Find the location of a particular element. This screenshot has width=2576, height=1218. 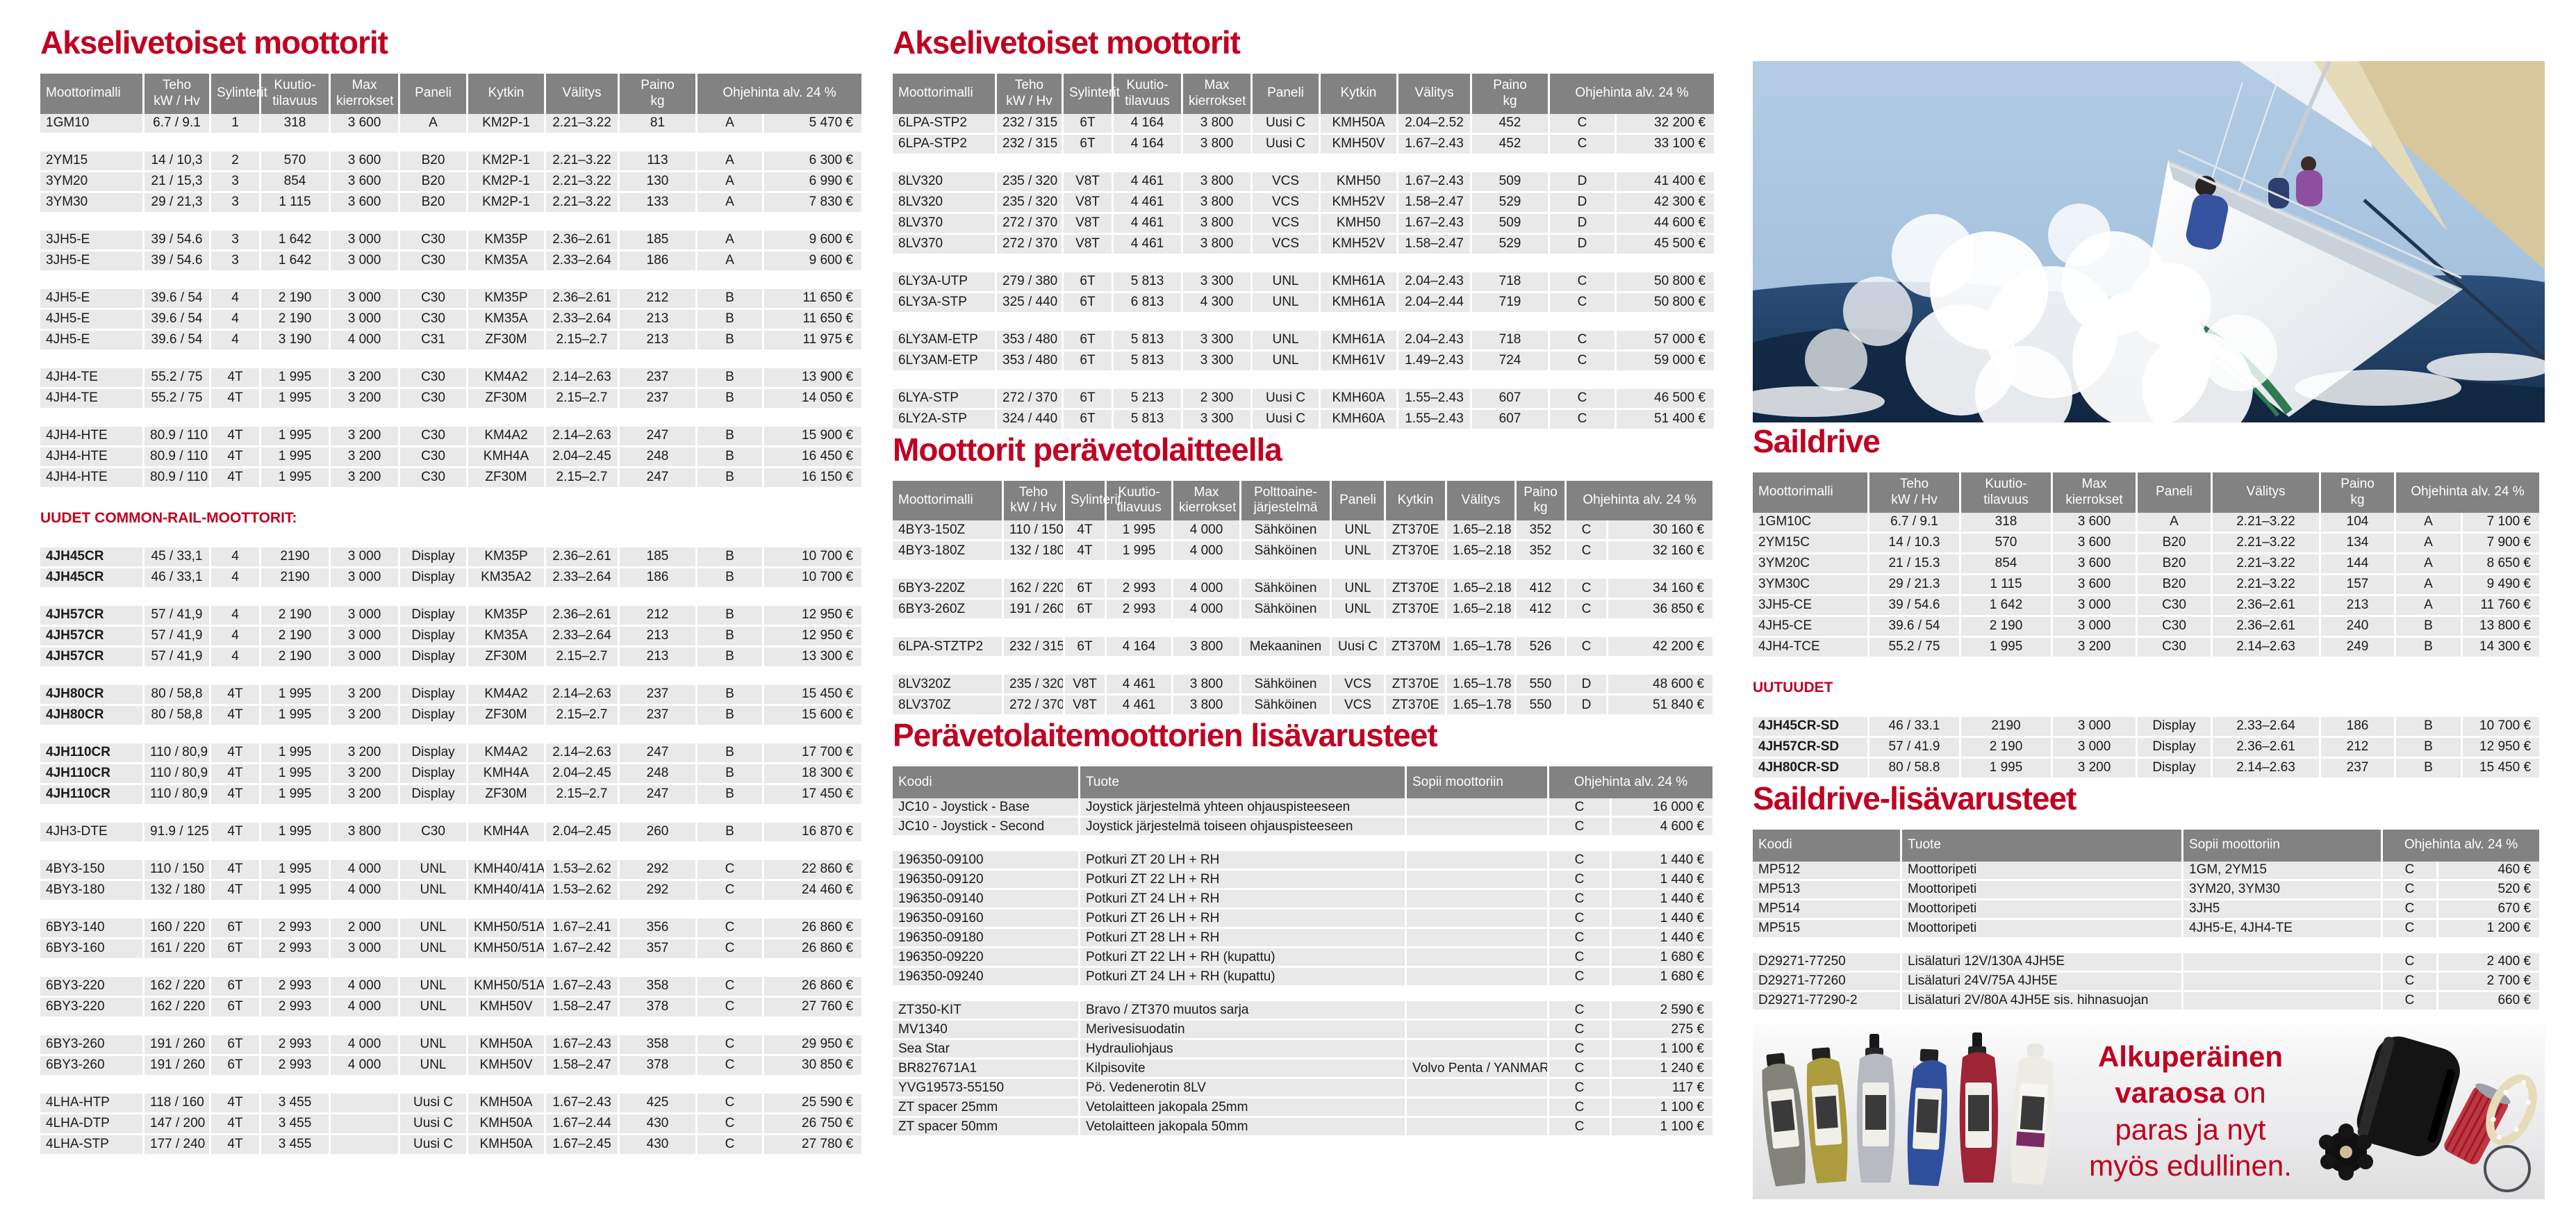

cell: UNL is located at coordinates (434, 949).